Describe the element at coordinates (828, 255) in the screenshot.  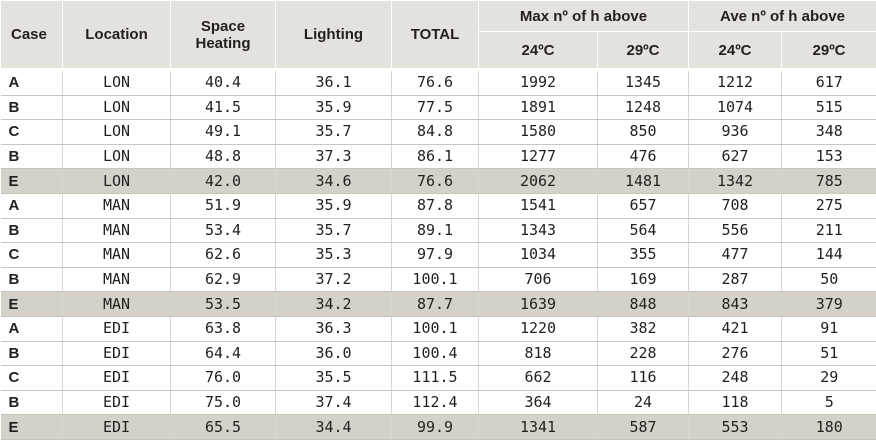
I see `cell-ave-29c: 144` at that location.